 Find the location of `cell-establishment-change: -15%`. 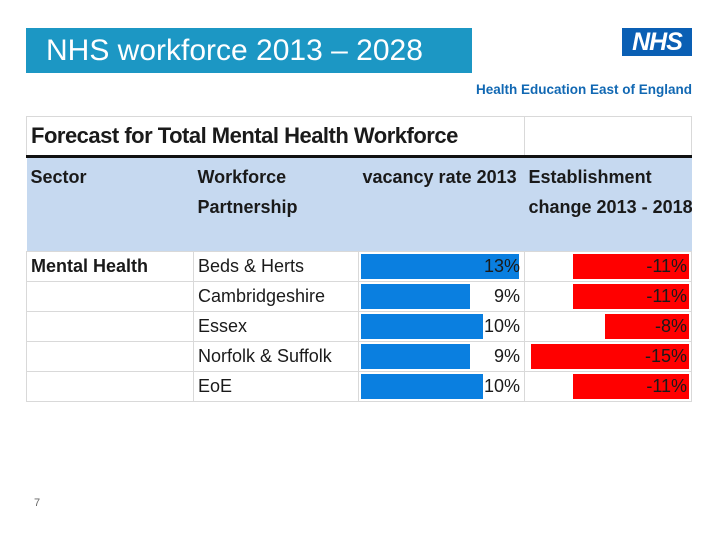

cell-establishment-change: -15% is located at coordinates (608, 356).